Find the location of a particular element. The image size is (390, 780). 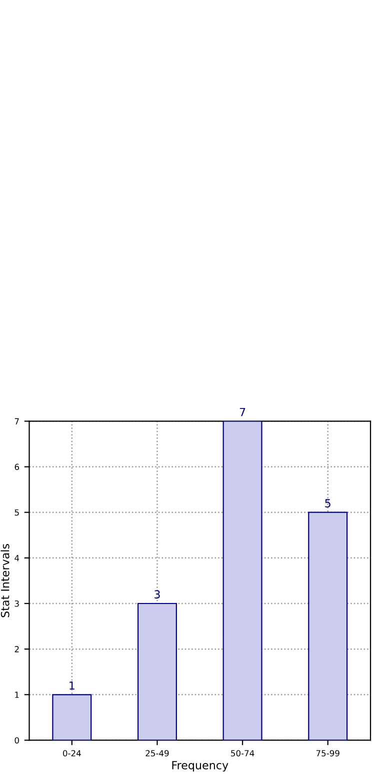

x-tick-label: 25-49 is located at coordinates (157, 753).